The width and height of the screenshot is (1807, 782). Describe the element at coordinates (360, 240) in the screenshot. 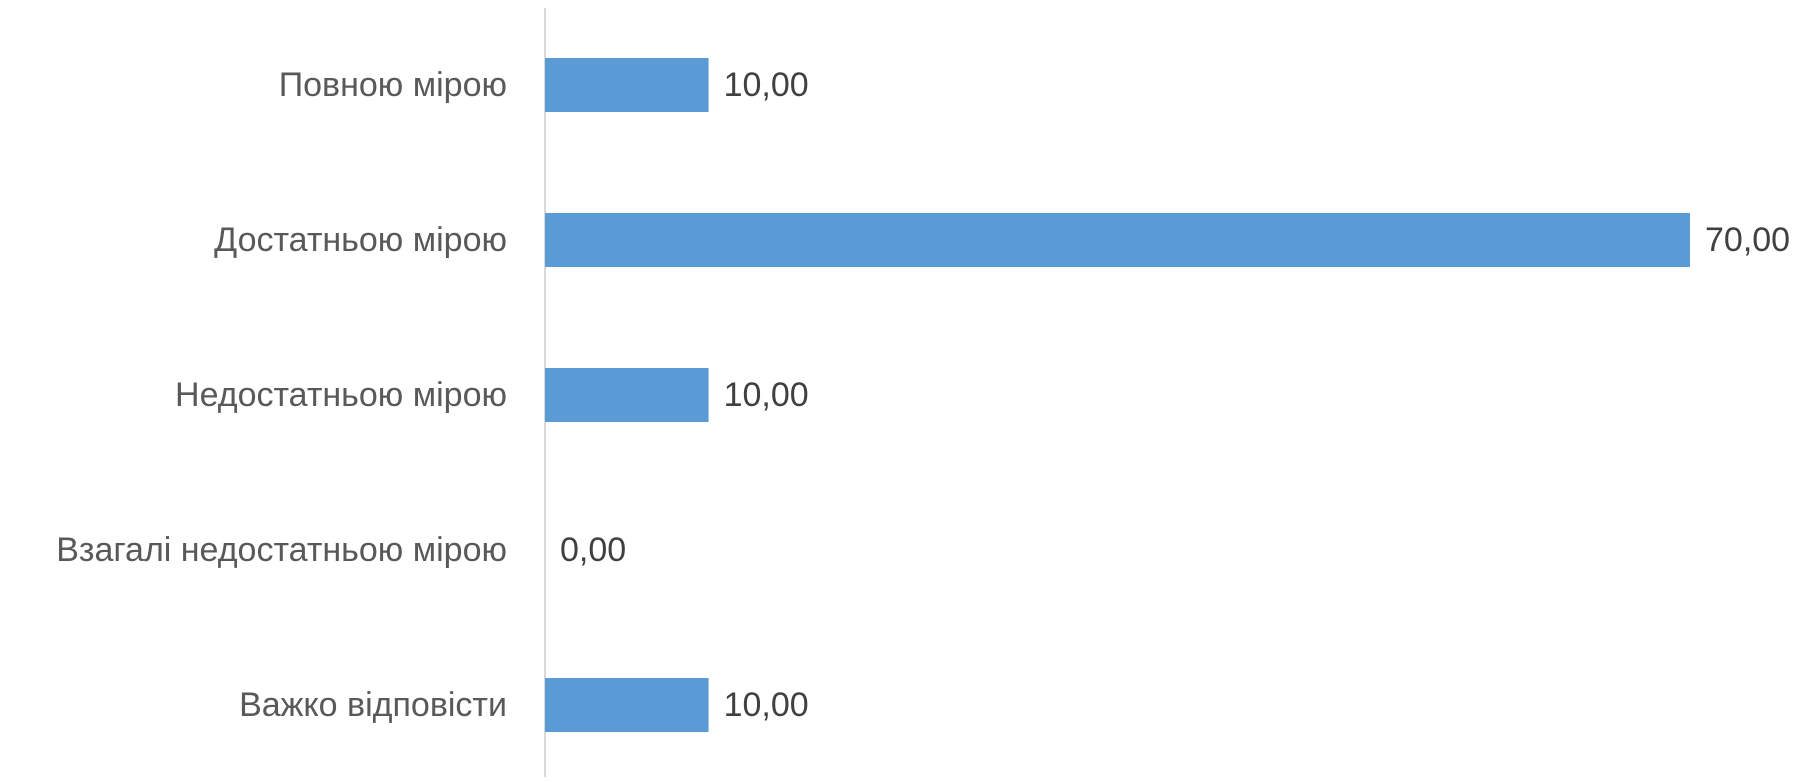

I see `category-label-1: Достатньою мірою` at that location.